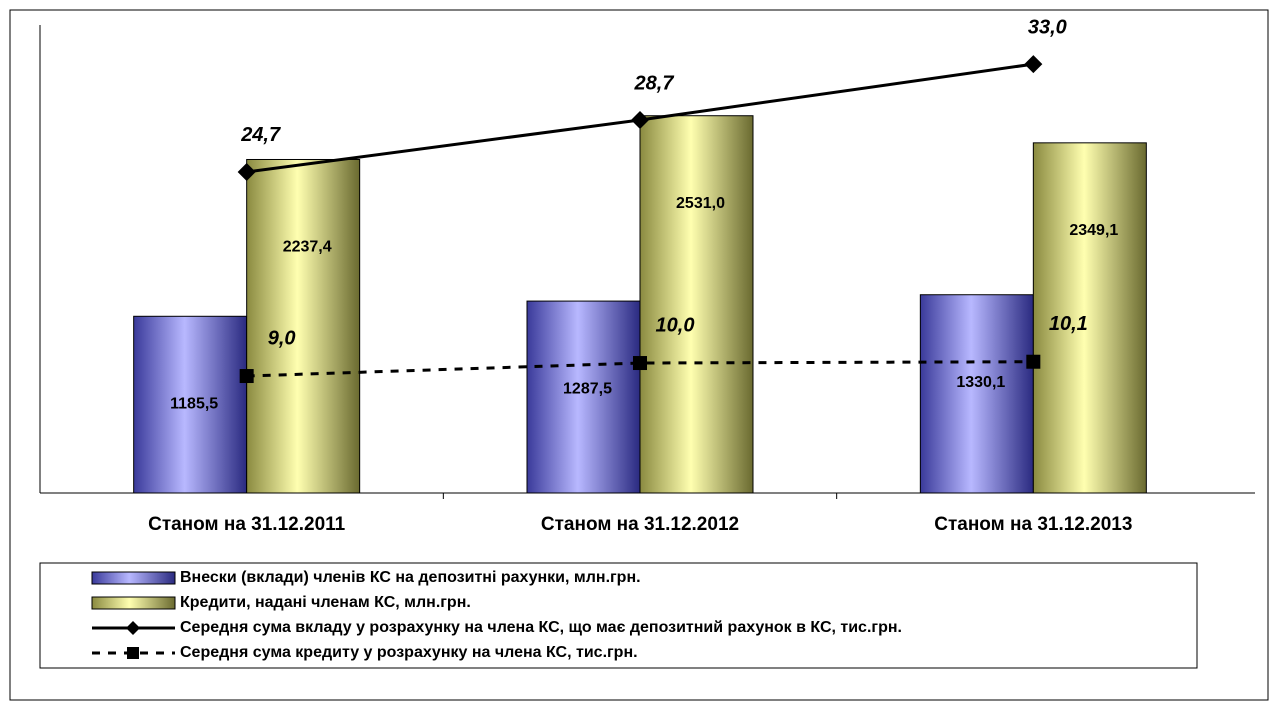 This screenshot has width=1279, height=701. Describe the element at coordinates (1068, 324) in the screenshot. I see `data-label: 10,1` at that location.